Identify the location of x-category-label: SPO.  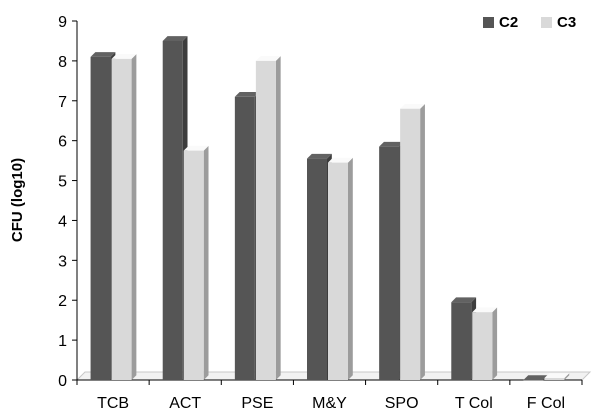
(402, 403).